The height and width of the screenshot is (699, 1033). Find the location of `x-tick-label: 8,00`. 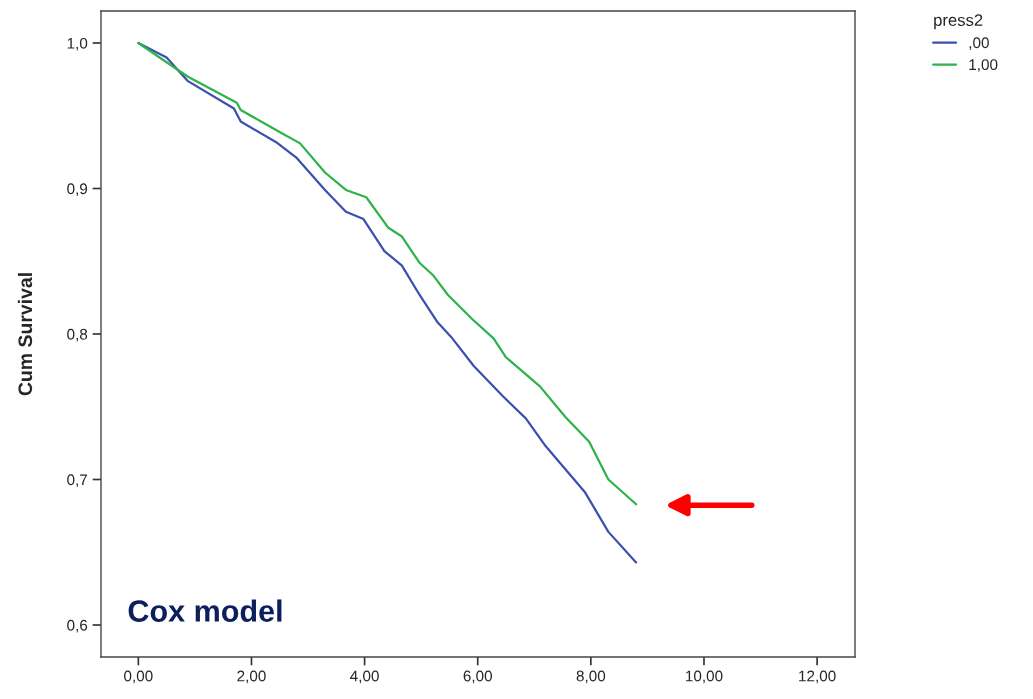

x-tick-label: 8,00 is located at coordinates (591, 677).